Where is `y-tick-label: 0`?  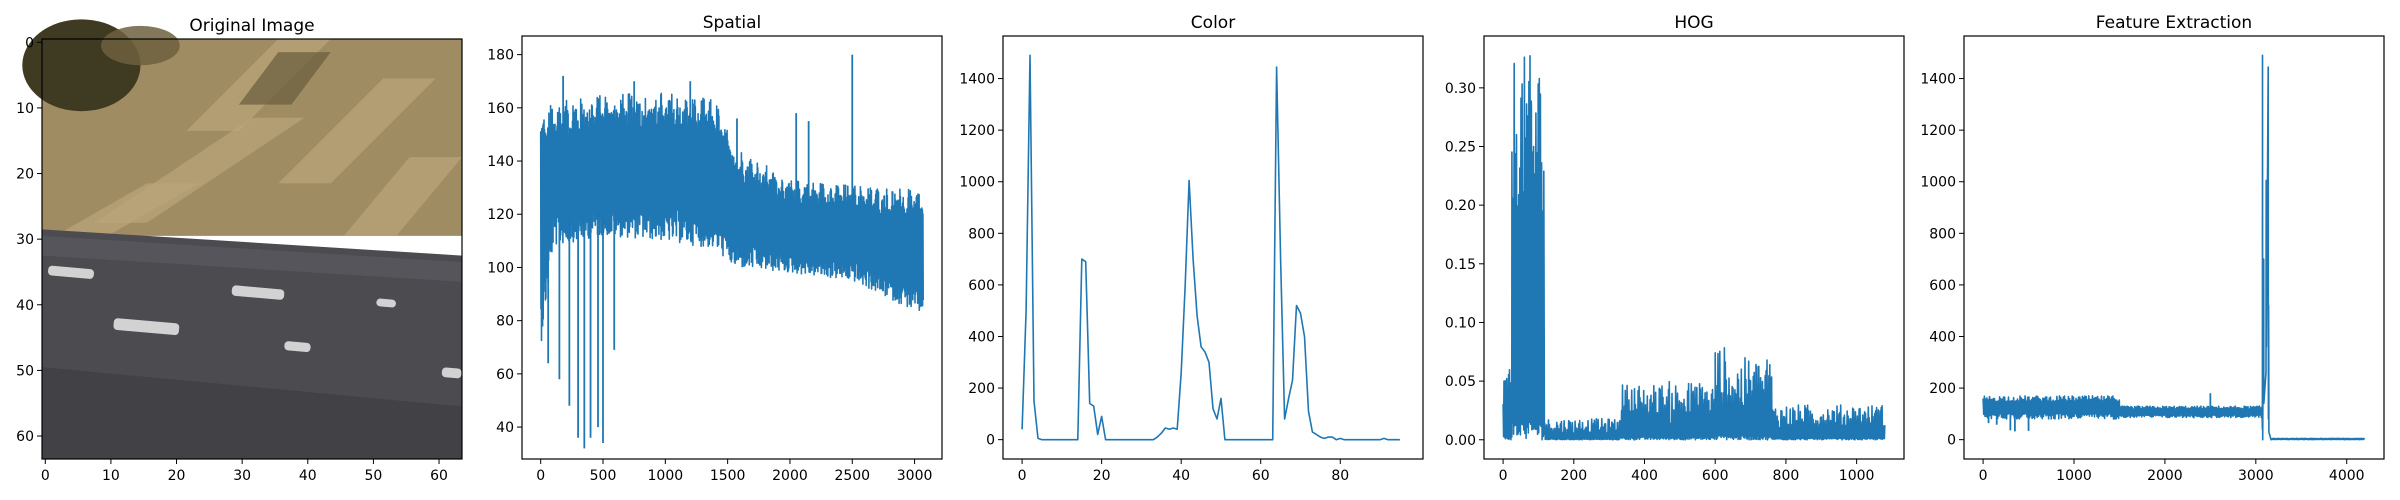
y-tick-label: 0 is located at coordinates (1951, 441).